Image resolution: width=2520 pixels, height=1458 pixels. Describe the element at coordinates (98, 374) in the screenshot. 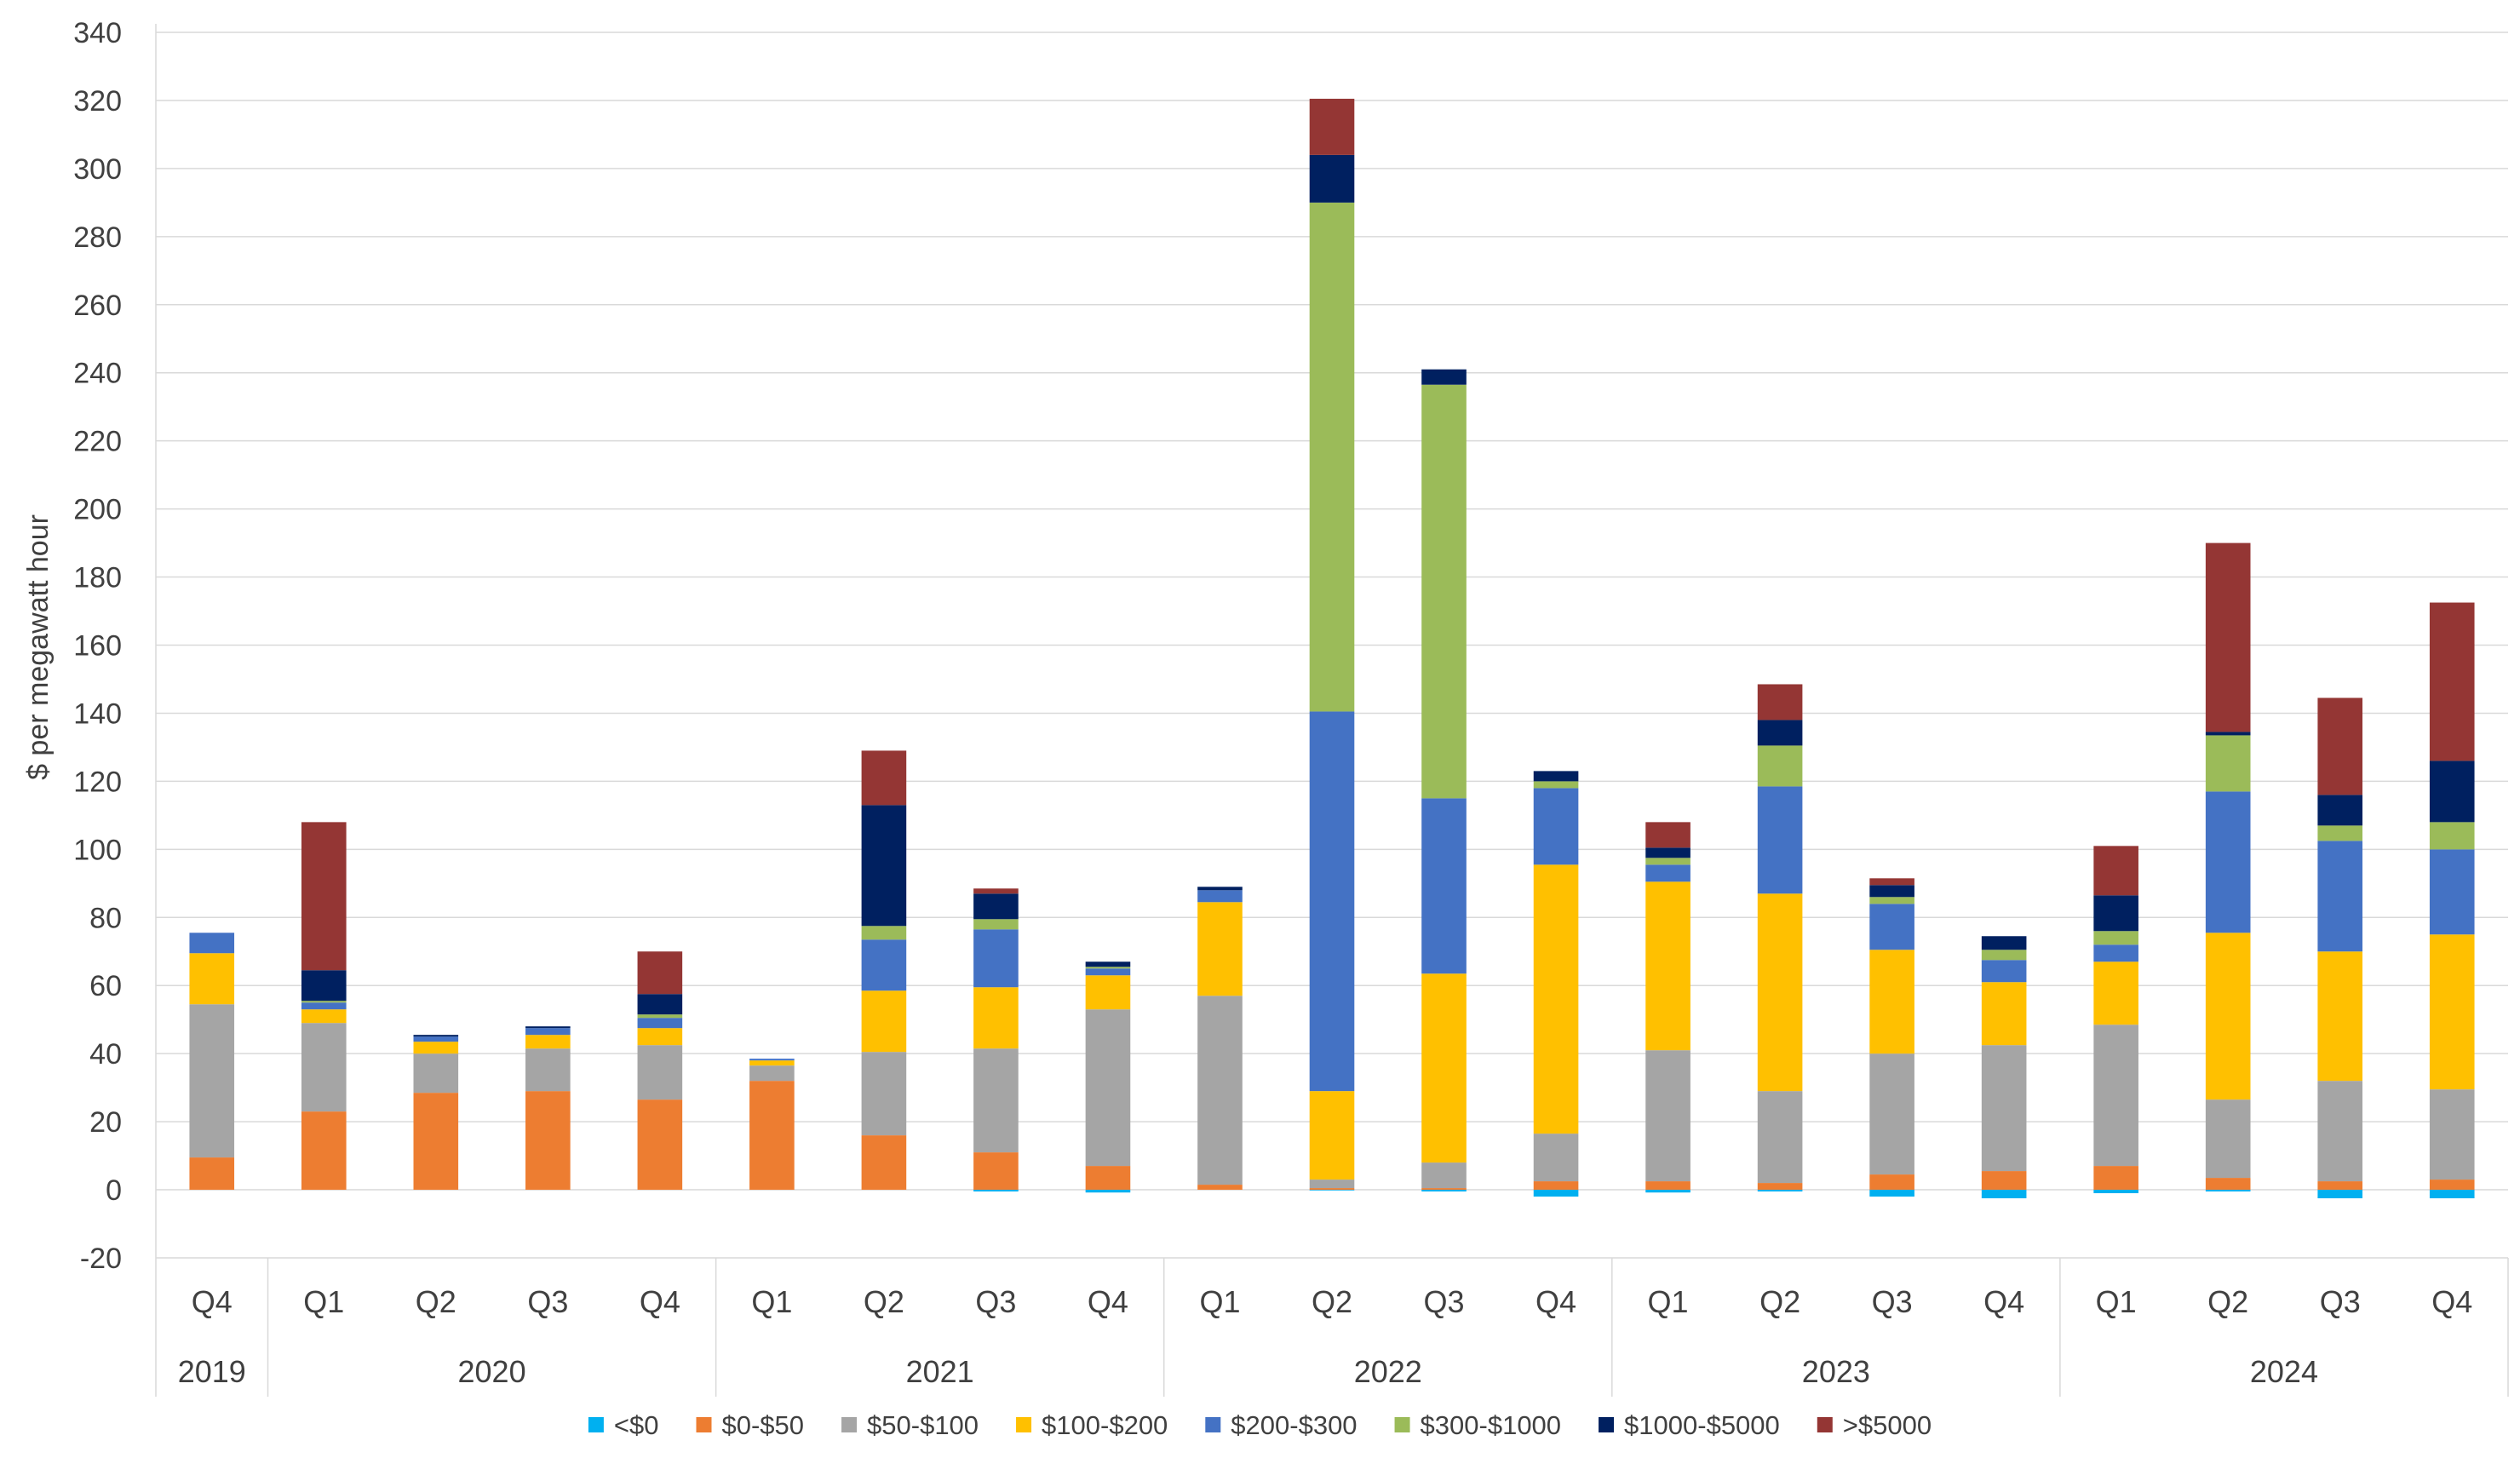

I see `y-tick-label: 240` at that location.